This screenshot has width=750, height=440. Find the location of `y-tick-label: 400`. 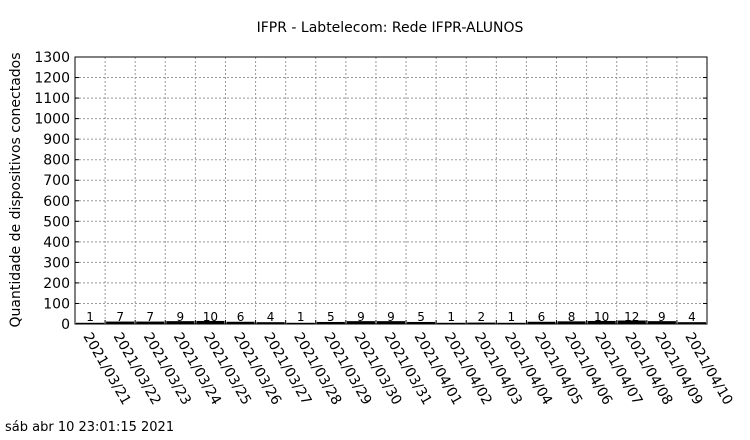

y-tick-label: 400 is located at coordinates (56, 243).